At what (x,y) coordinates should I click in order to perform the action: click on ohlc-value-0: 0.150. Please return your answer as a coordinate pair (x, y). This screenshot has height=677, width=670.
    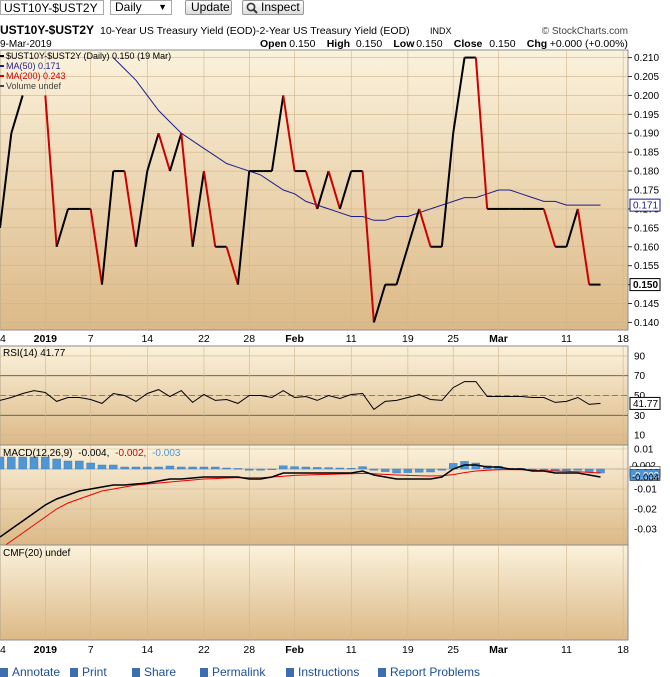
    Looking at the image, I should click on (302, 44).